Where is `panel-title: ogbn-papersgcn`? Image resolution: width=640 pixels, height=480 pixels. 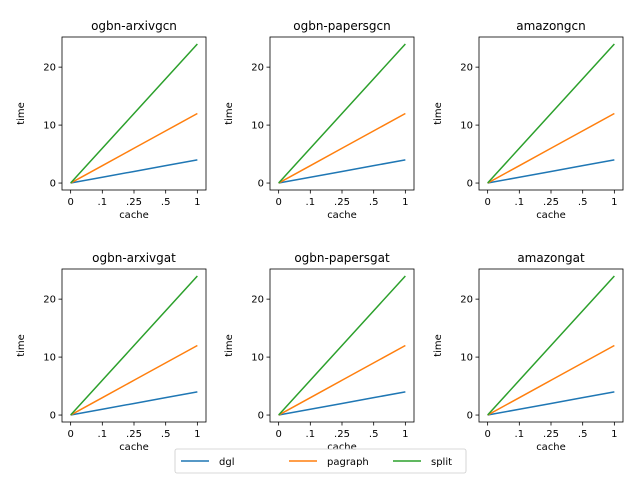 panel-title: ogbn-papersgcn is located at coordinates (342, 26).